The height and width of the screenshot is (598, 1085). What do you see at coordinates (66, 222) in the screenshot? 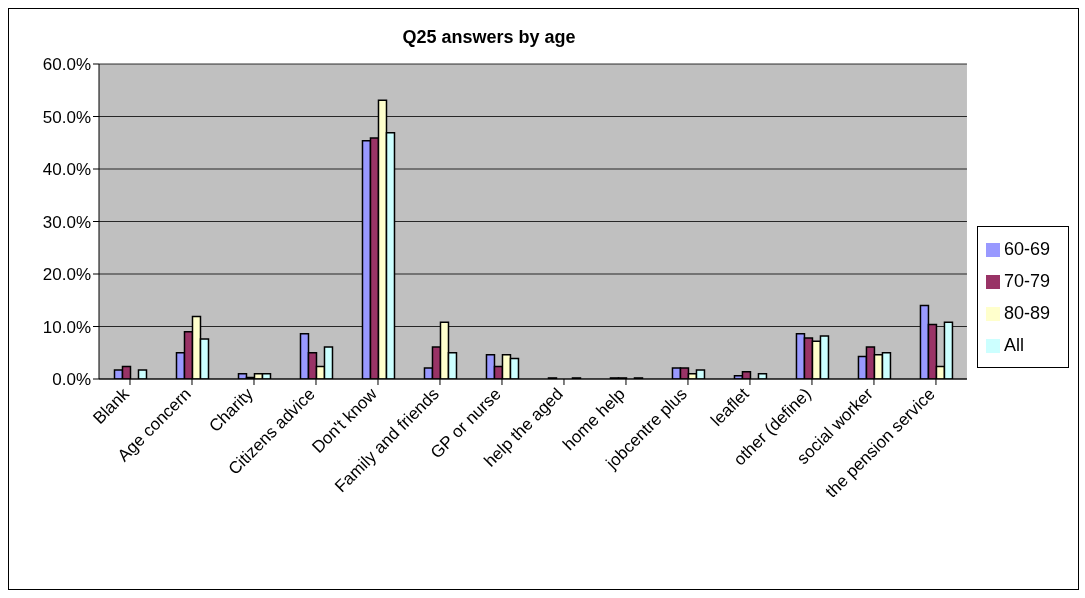
I see `y-tick-label: 30.0%` at bounding box center [66, 222].